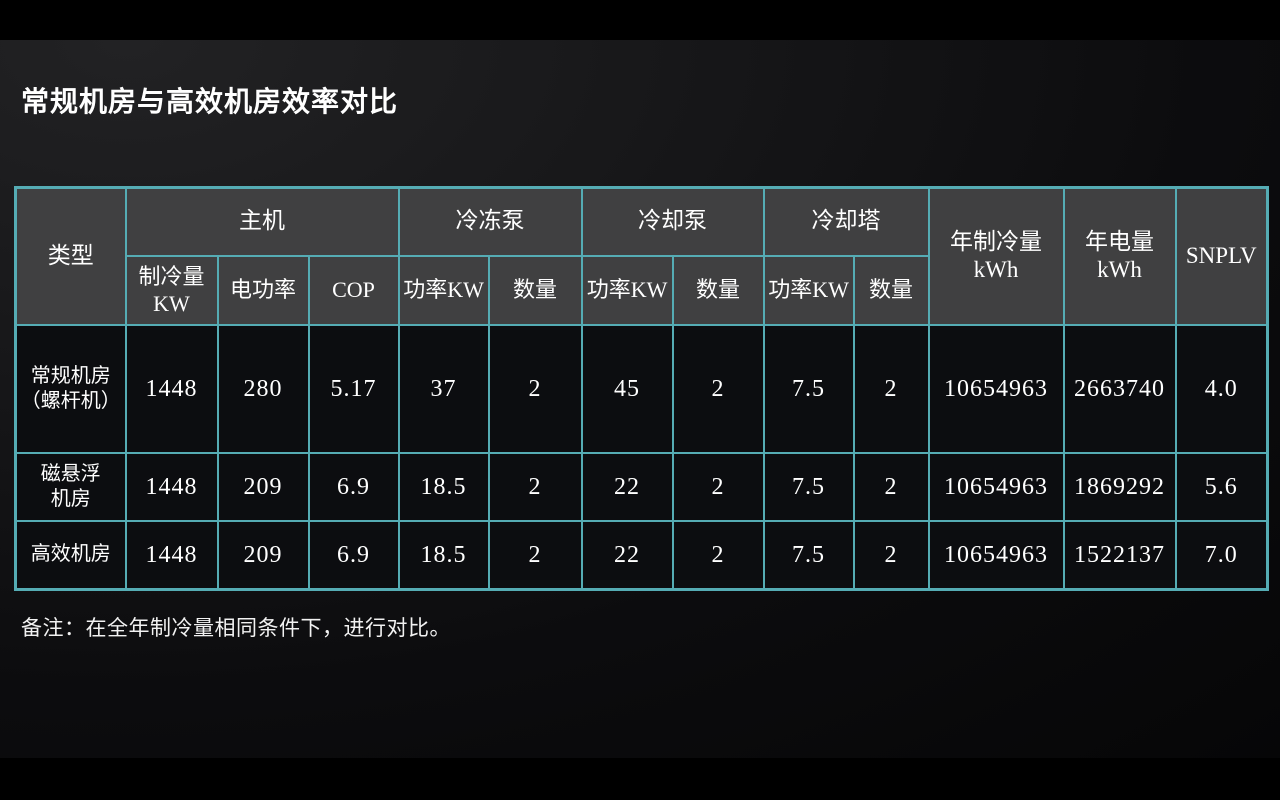 Image resolution: width=1280 pixels, height=800 pixels. Describe the element at coordinates (1221, 486) in the screenshot. I see `cell-value: 5.6` at that location.